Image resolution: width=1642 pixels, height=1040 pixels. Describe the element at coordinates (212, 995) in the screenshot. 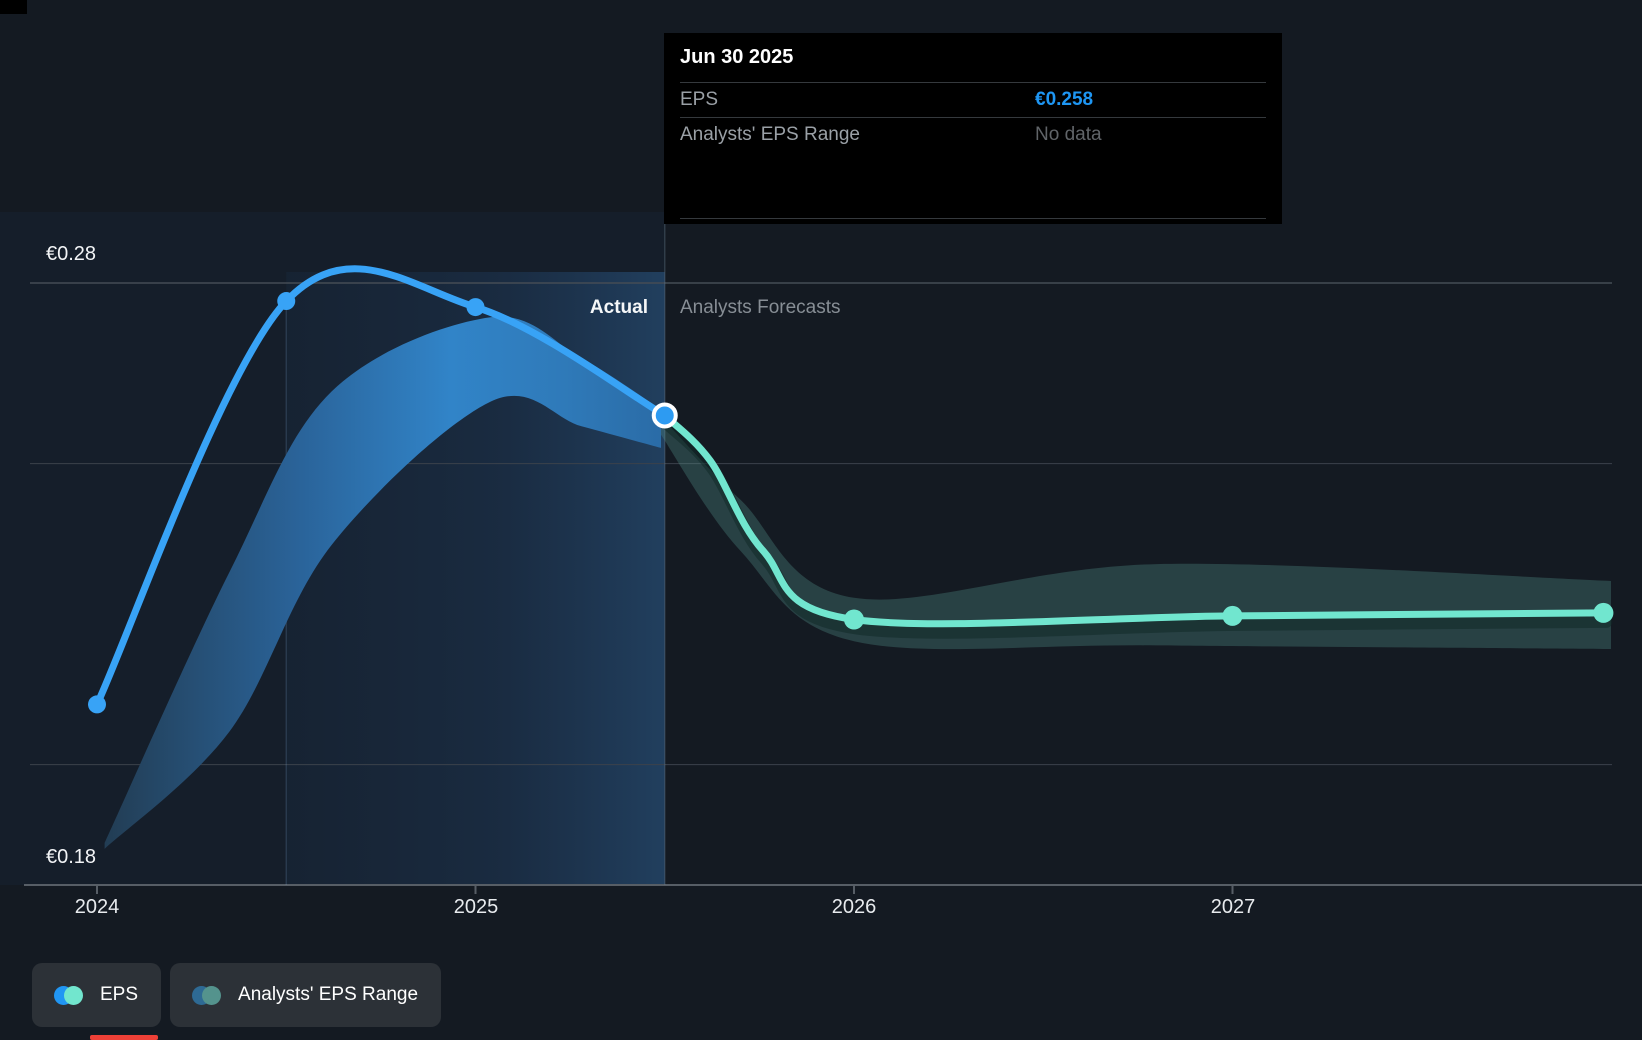

I see `range-teal-dot-icon` at that location.